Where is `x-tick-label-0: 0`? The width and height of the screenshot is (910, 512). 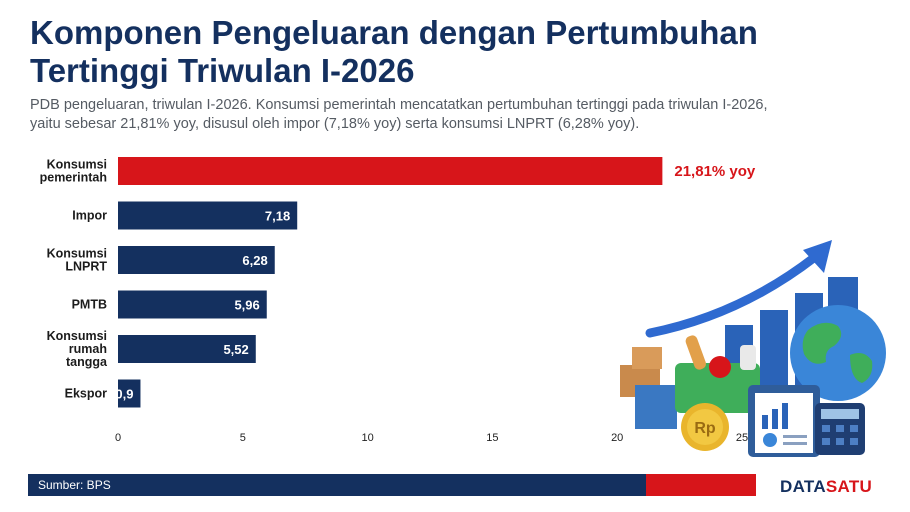 x-tick-label-0: 0 is located at coordinates (118, 438).